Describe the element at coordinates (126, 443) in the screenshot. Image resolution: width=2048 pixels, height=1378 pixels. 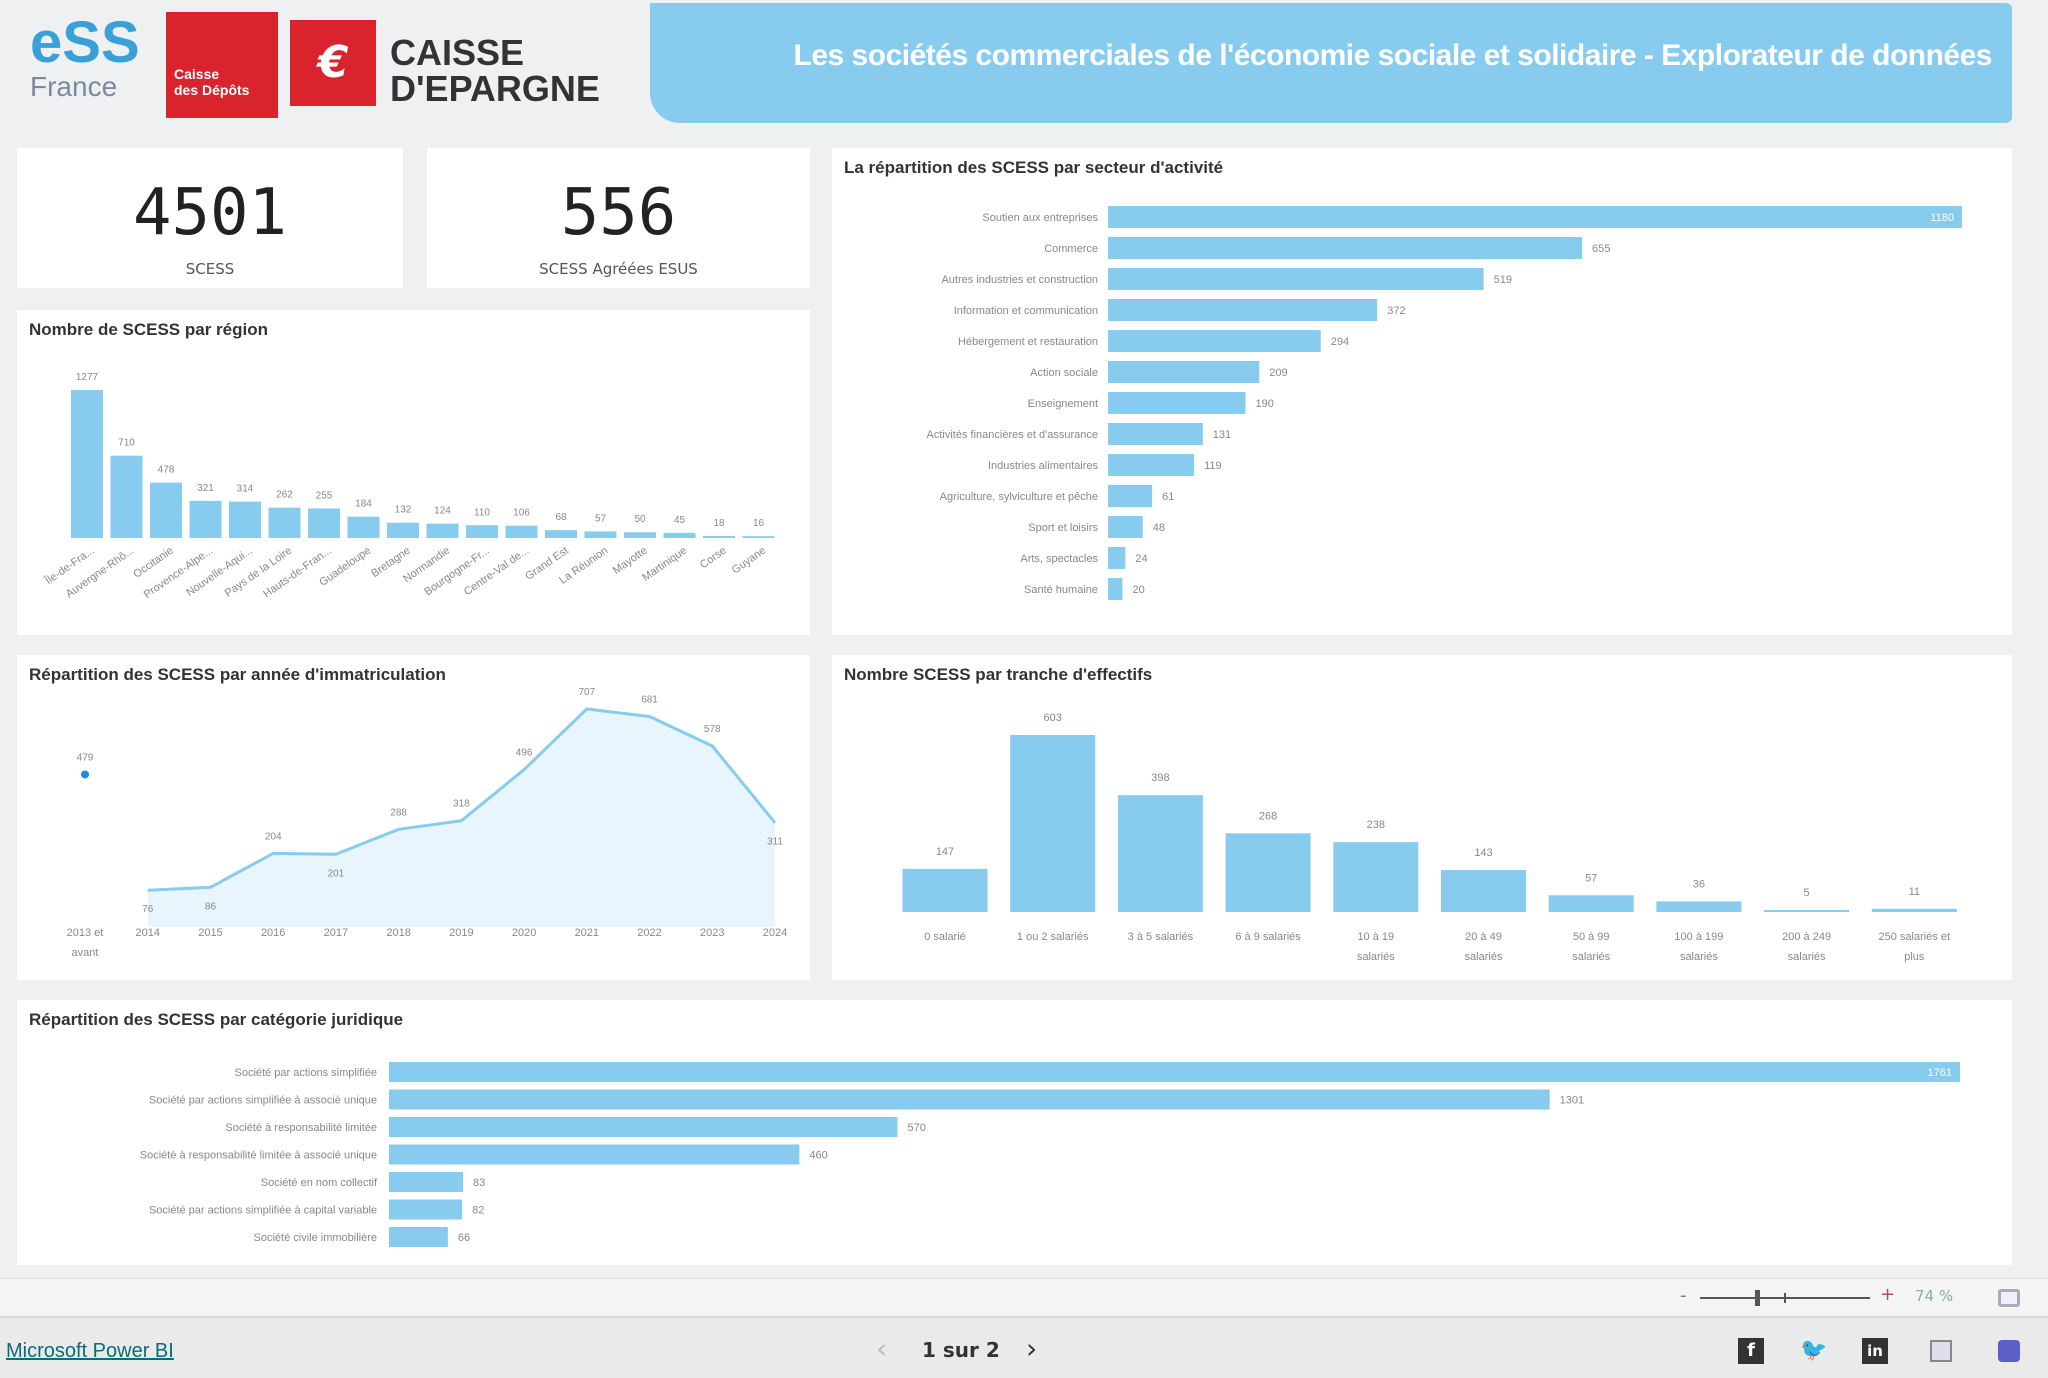
I see `data-label: 710` at that location.